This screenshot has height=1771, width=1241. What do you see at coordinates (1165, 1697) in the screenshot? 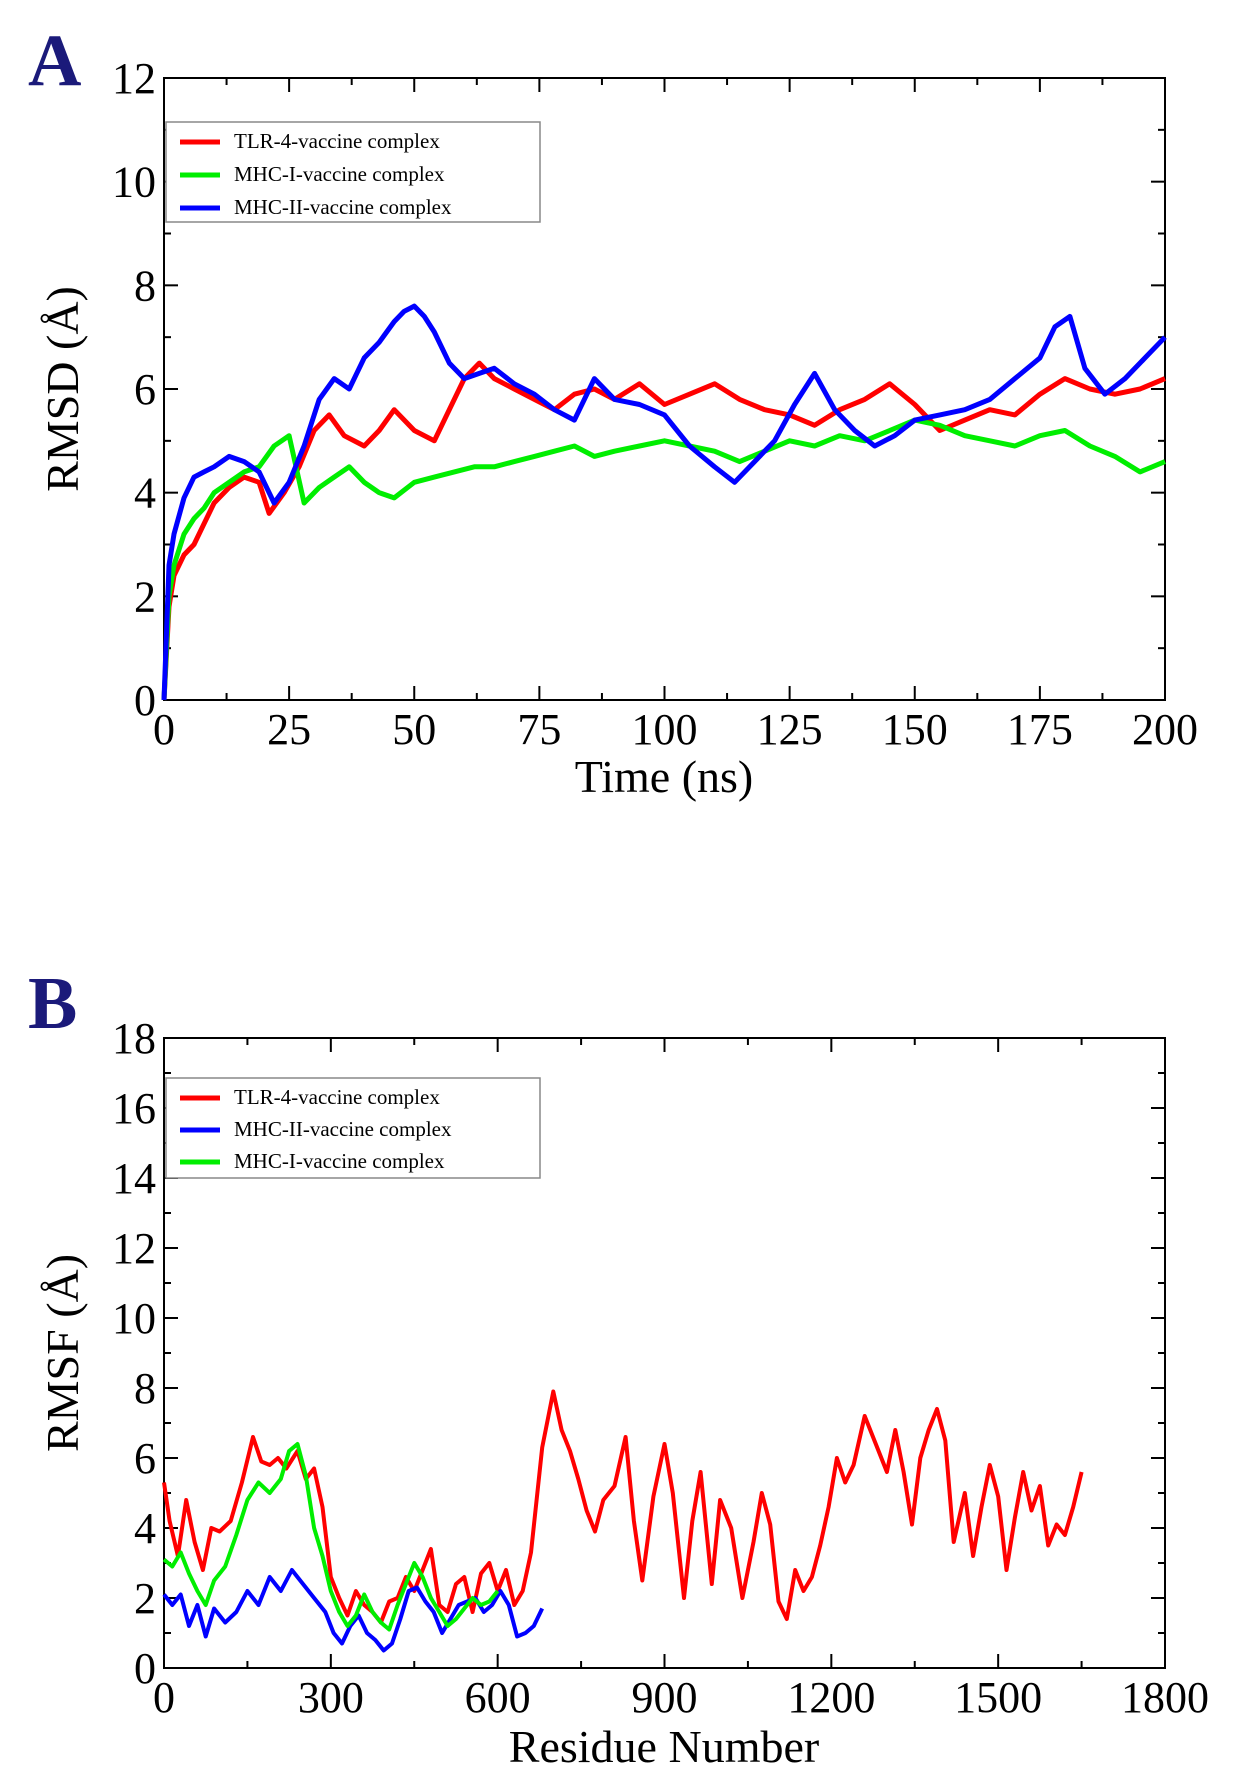
I see `x-tick-label: 1800` at bounding box center [1165, 1697].